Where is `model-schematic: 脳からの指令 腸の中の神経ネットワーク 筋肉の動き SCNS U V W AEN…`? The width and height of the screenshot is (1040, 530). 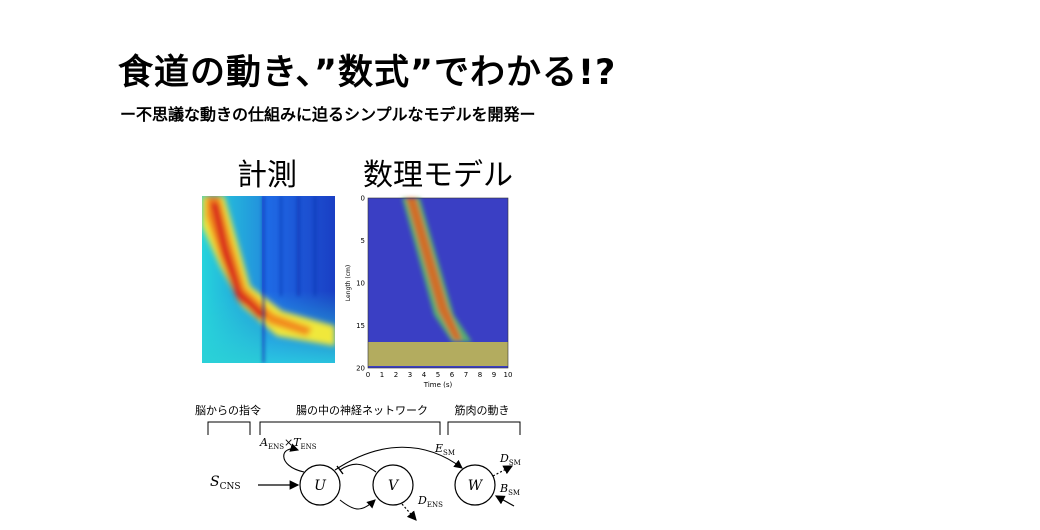
model-schematic: 脳からの指令 腸の中の神経ネットワーク 筋肉の動き SCNS U V W AEN… is located at coordinates (358, 462).